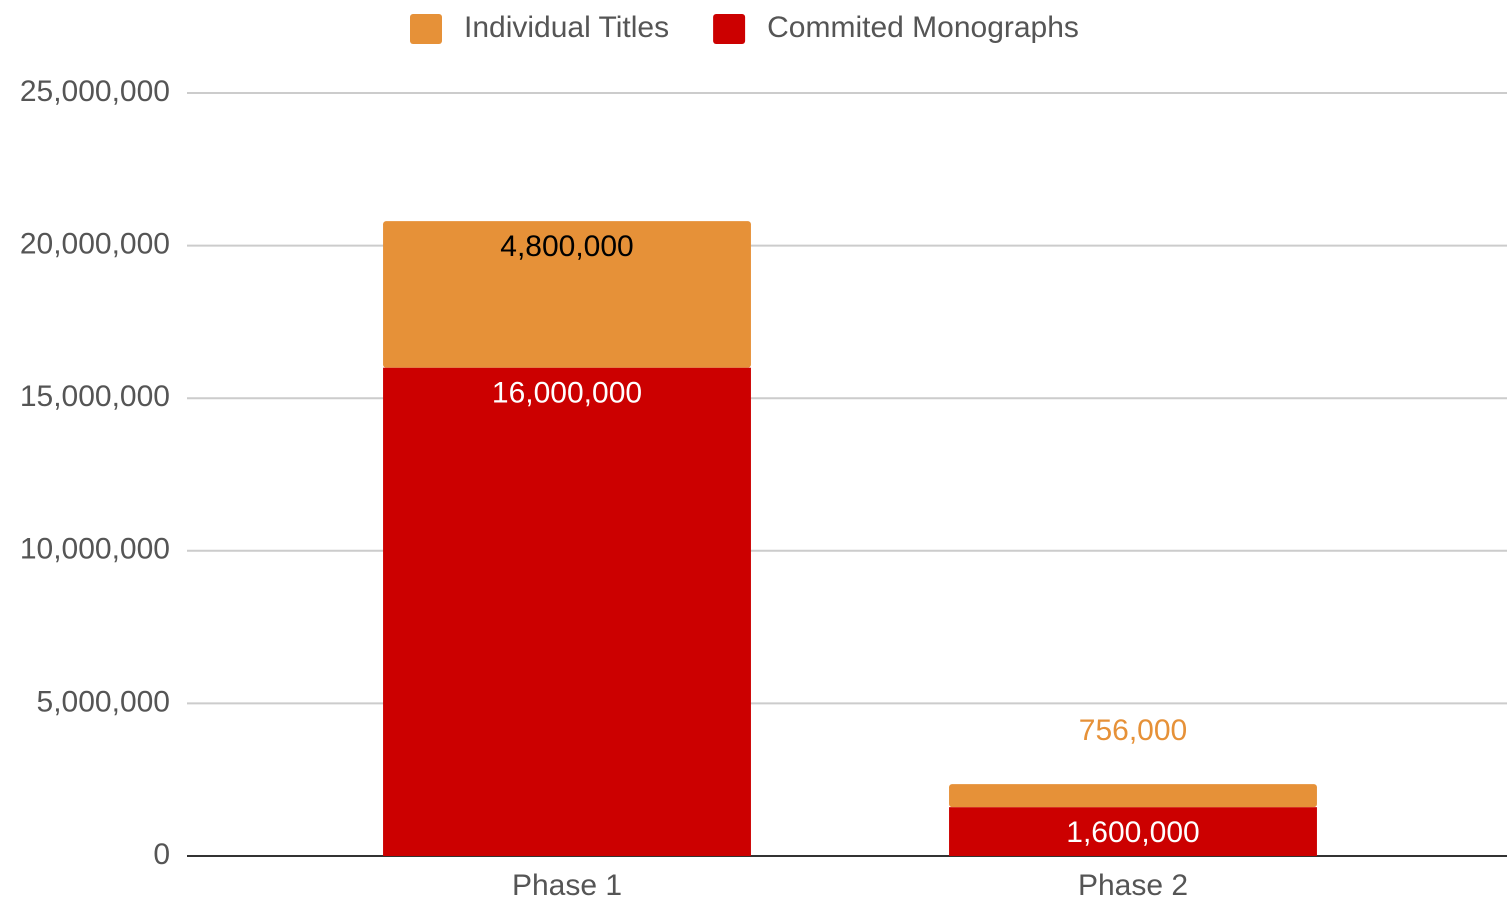 The height and width of the screenshot is (903, 1507). I want to click on y-tick-label: 0, so click(161, 854).